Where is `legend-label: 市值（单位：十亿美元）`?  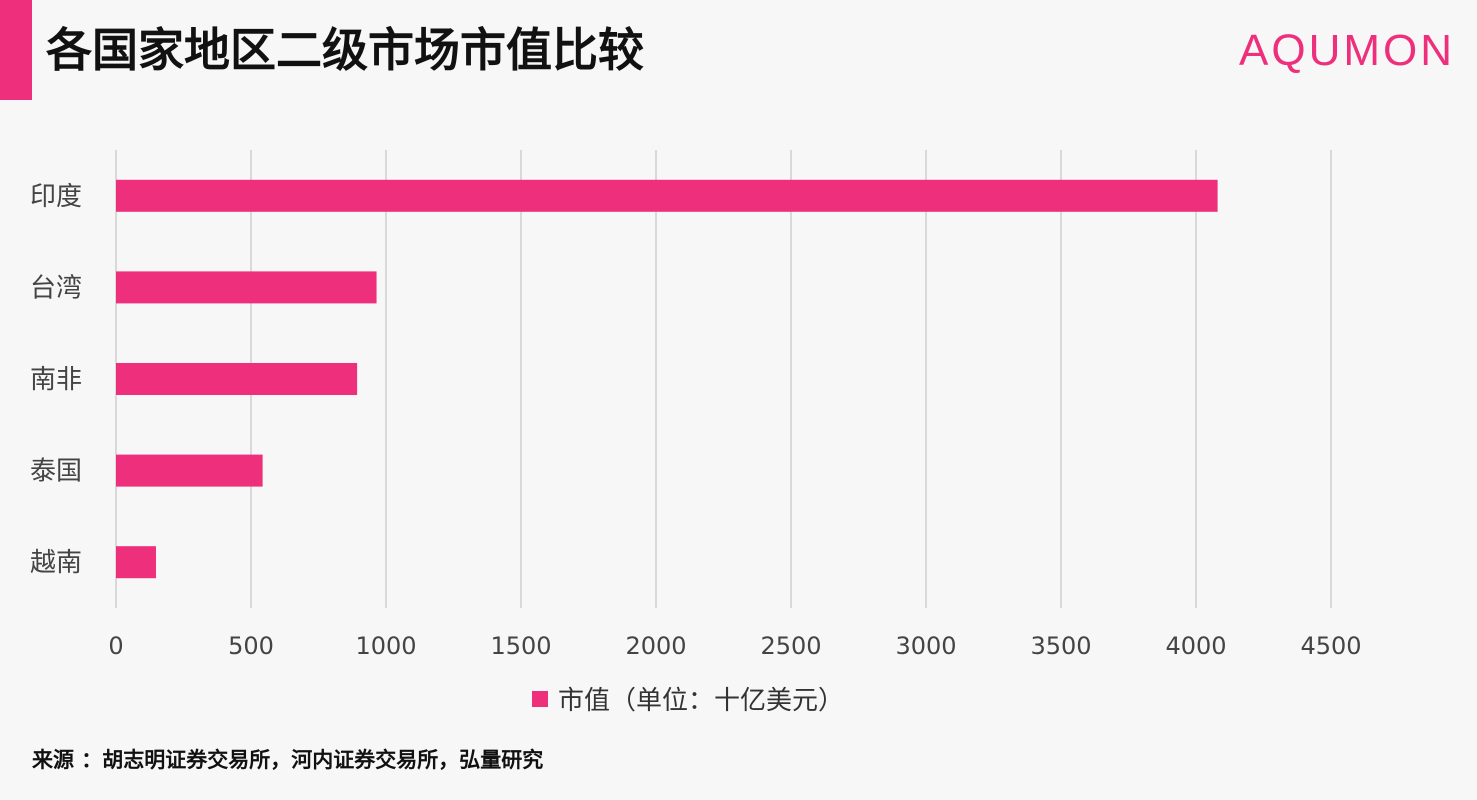 legend-label: 市值（单位：十亿美元） is located at coordinates (701, 701).